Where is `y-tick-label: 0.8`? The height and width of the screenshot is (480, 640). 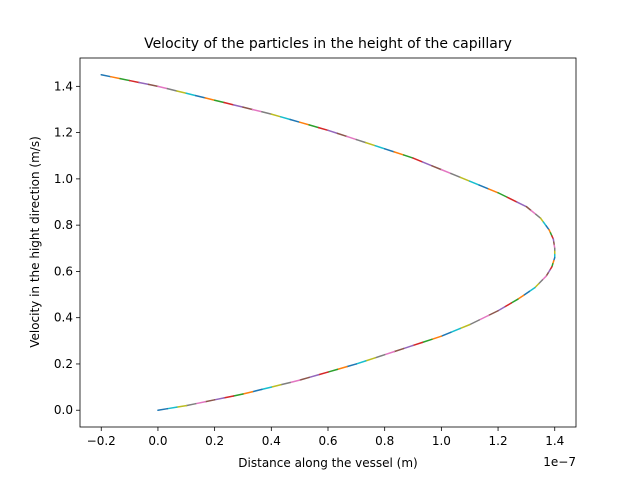
y-tick-label: 0.8 is located at coordinates (63, 225).